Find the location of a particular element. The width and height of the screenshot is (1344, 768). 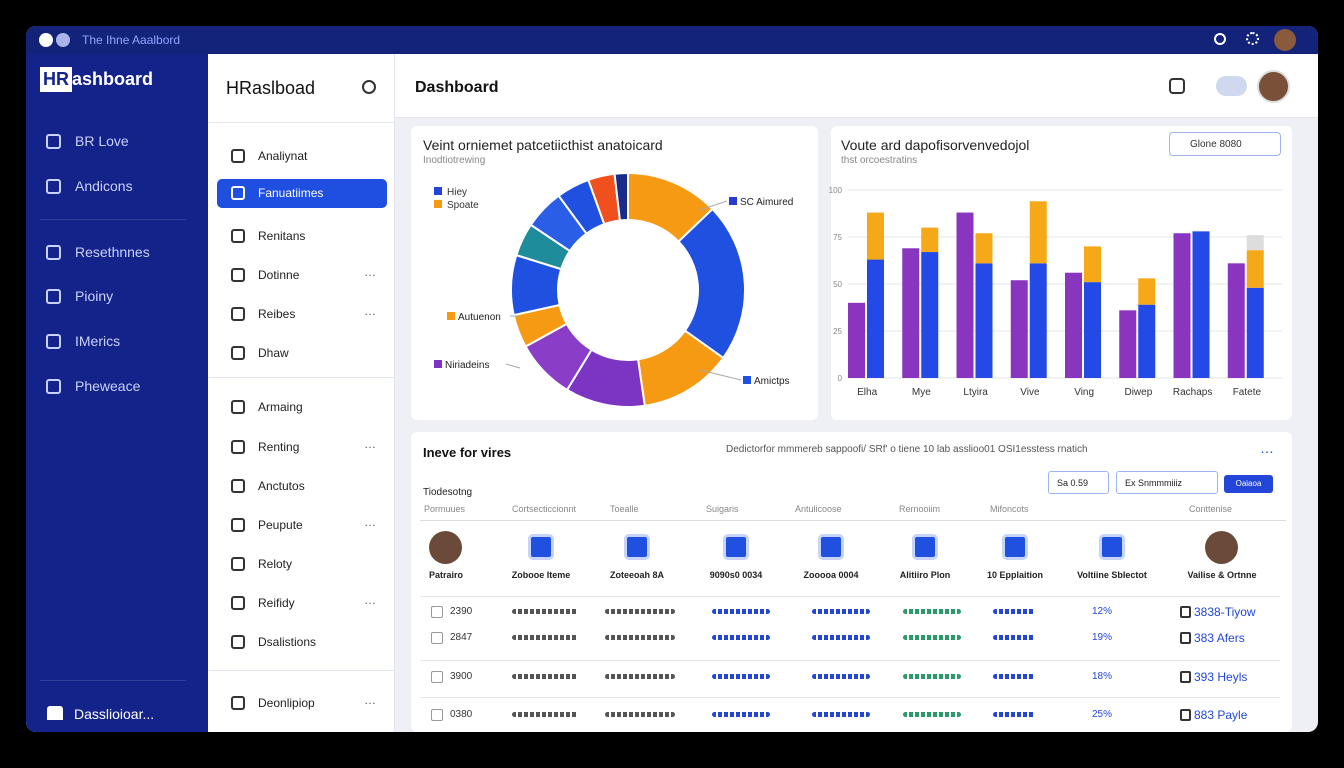

subnav-item: Renitans is located at coordinates (282, 236).